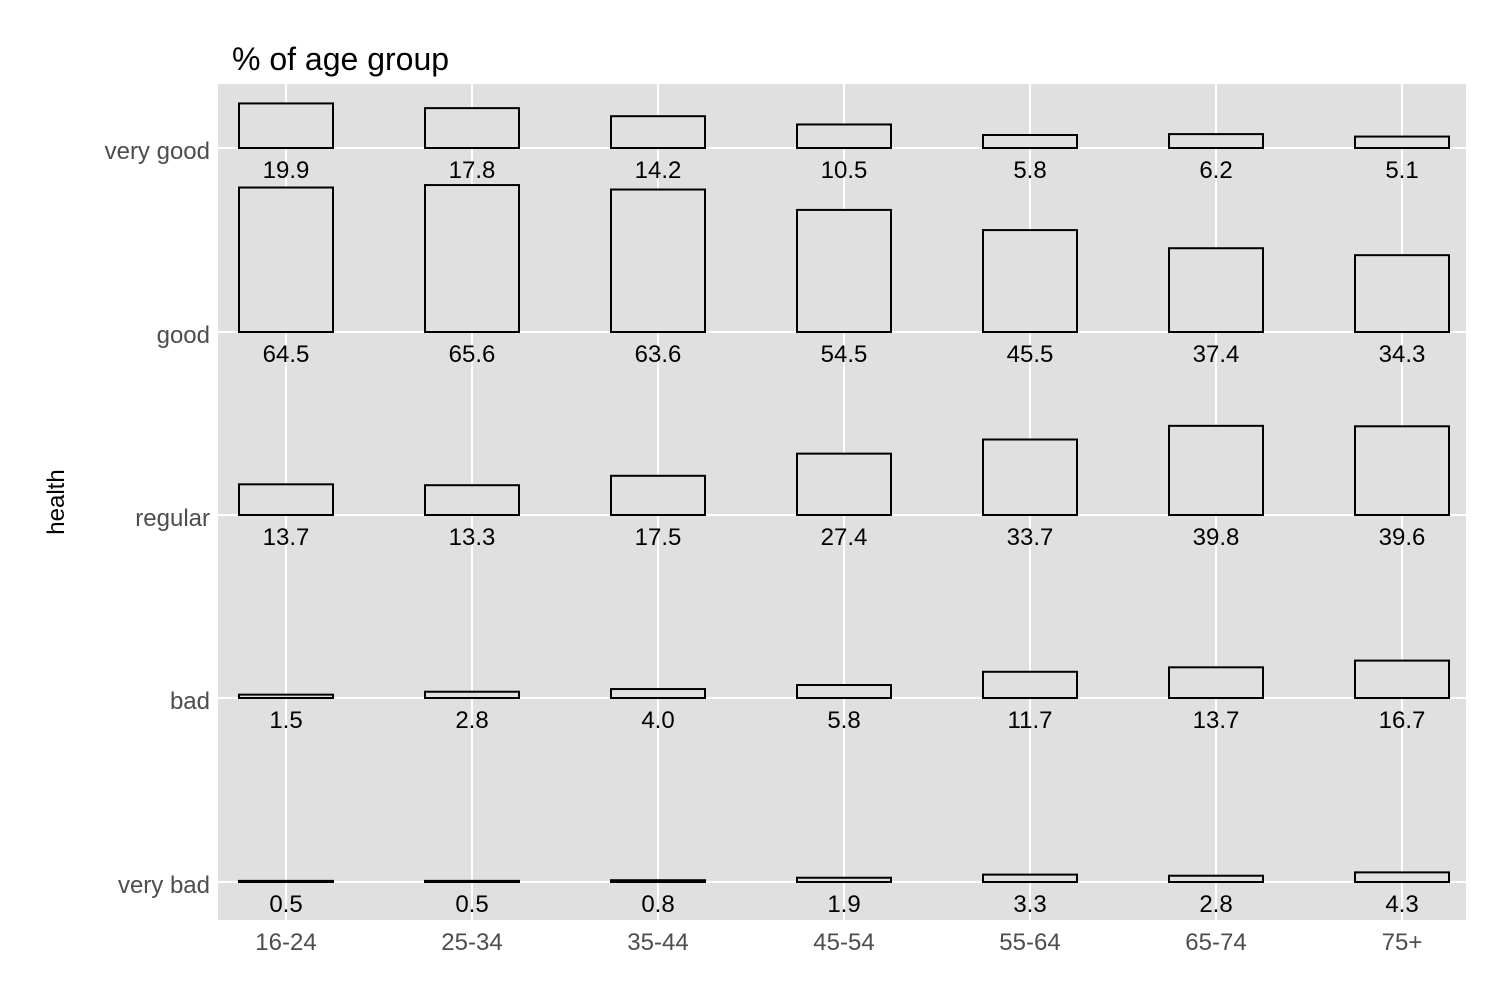 This screenshot has width=1506, height=1004. What do you see at coordinates (472, 537) in the screenshot?
I see `value-label: 13.3` at bounding box center [472, 537].